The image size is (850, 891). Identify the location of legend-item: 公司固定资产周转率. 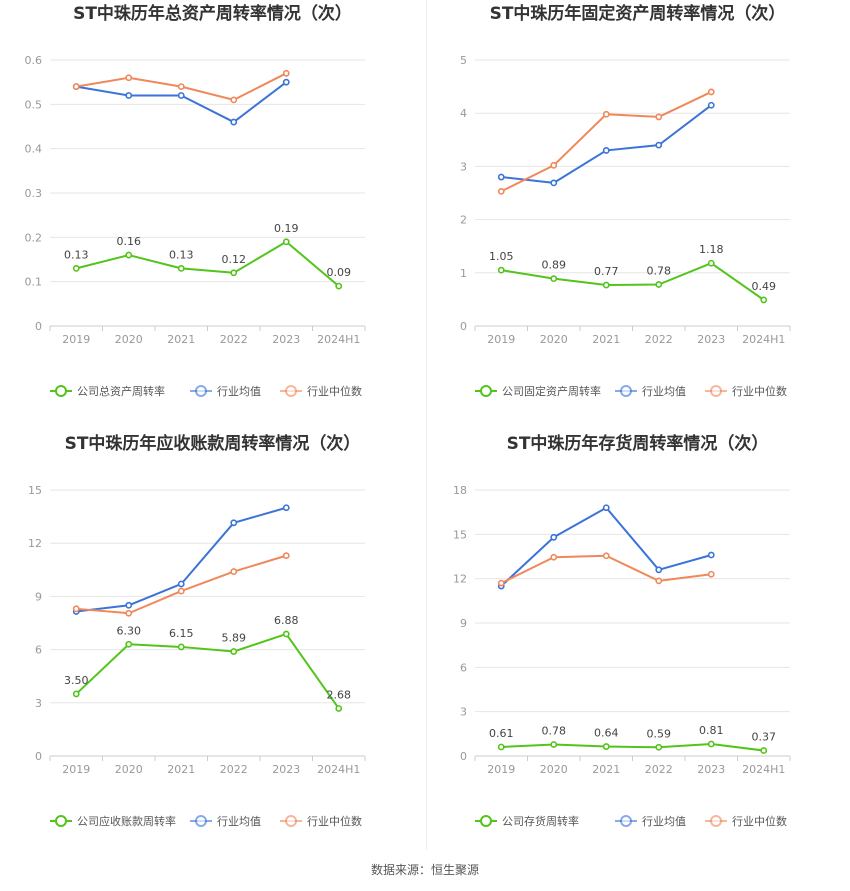
(538, 391).